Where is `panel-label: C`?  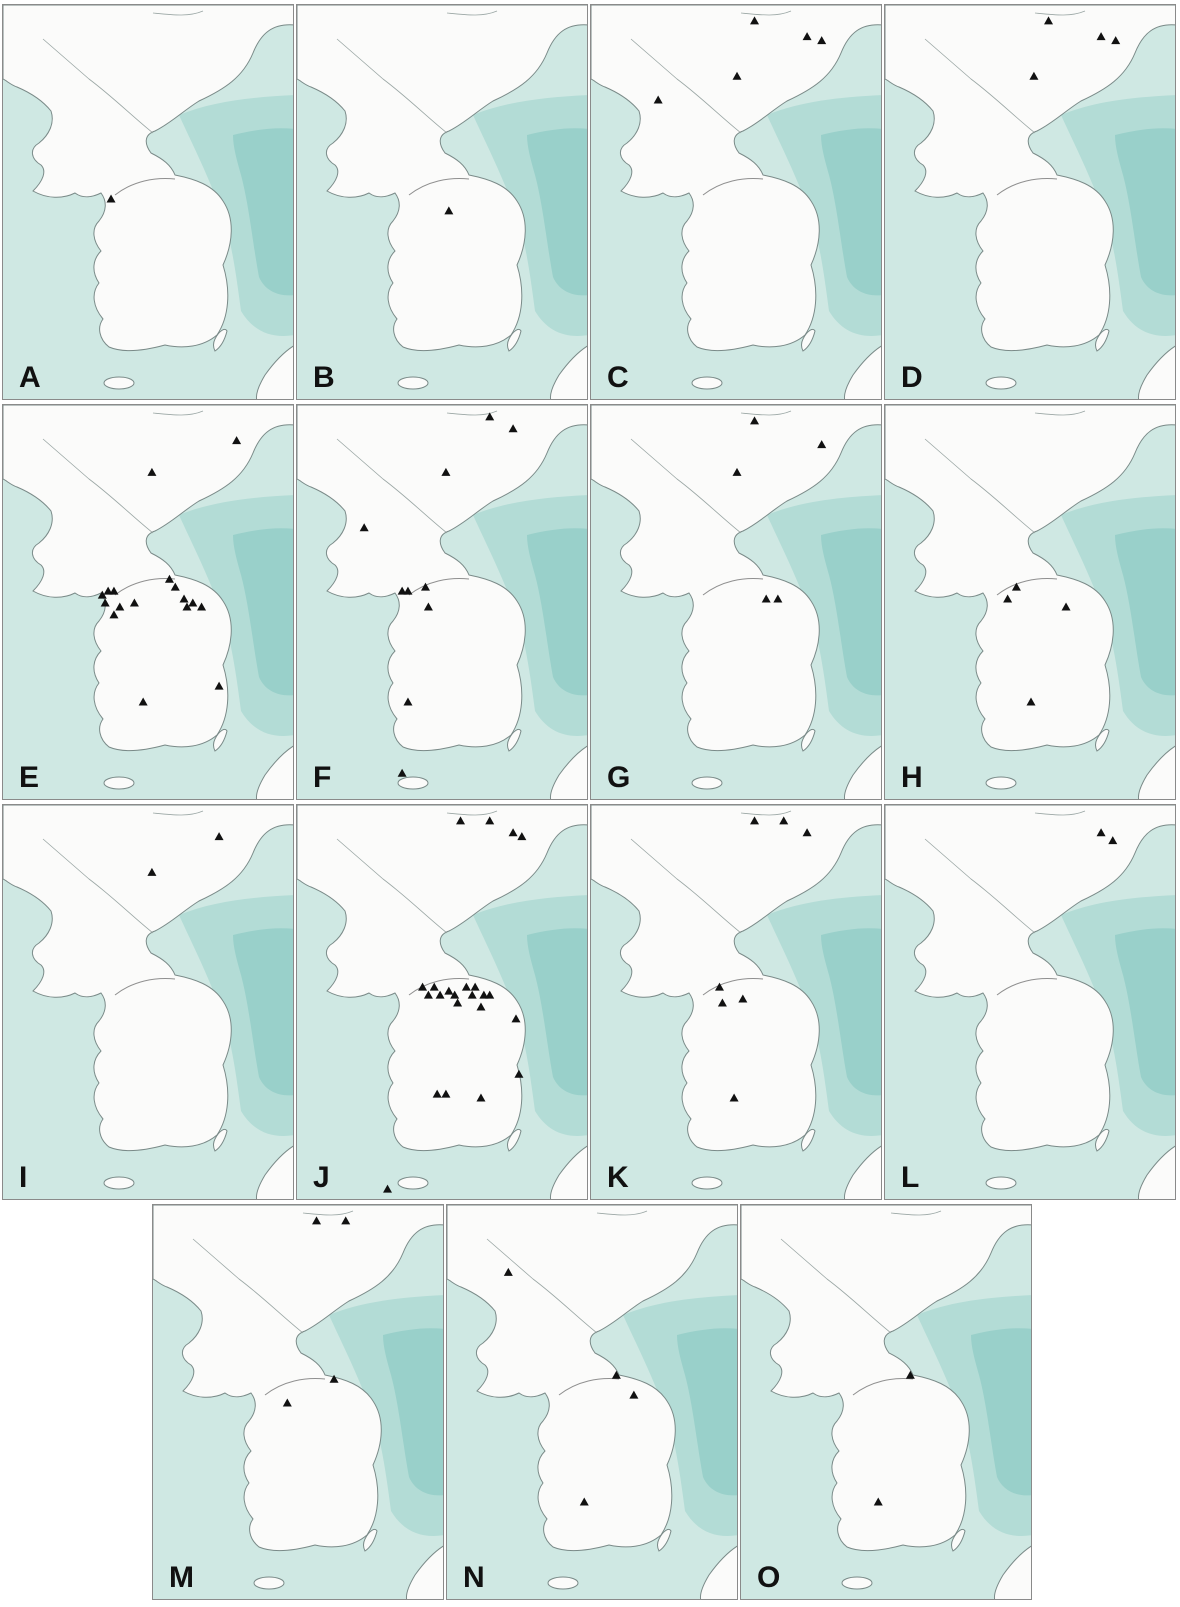 panel-label: C is located at coordinates (618, 377).